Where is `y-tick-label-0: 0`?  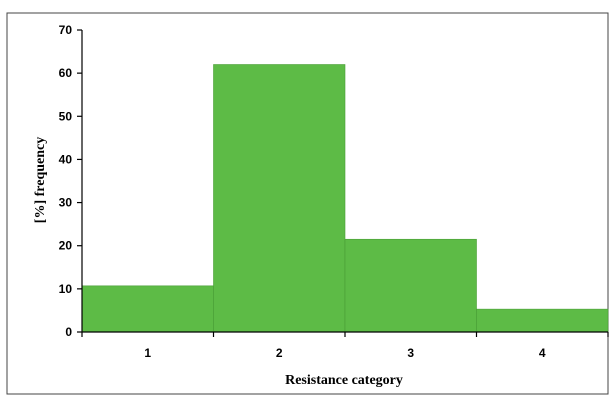 y-tick-label-0: 0 is located at coordinates (68, 332).